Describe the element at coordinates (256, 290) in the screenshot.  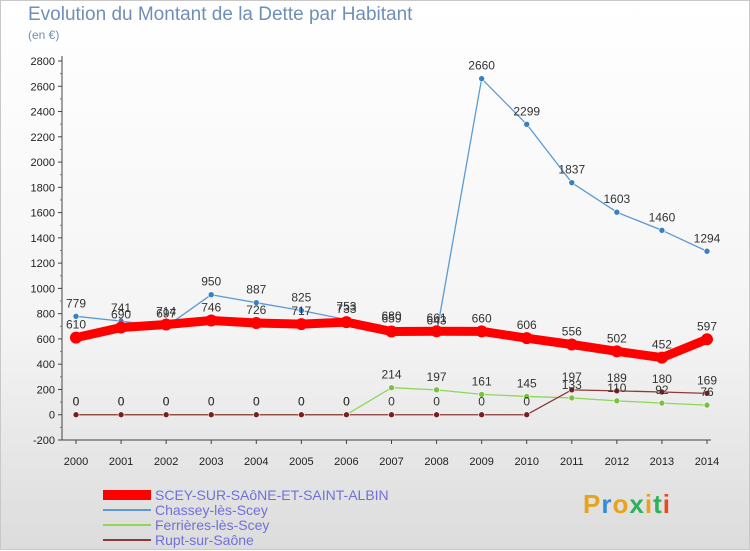
I see `data-label: 887` at that location.